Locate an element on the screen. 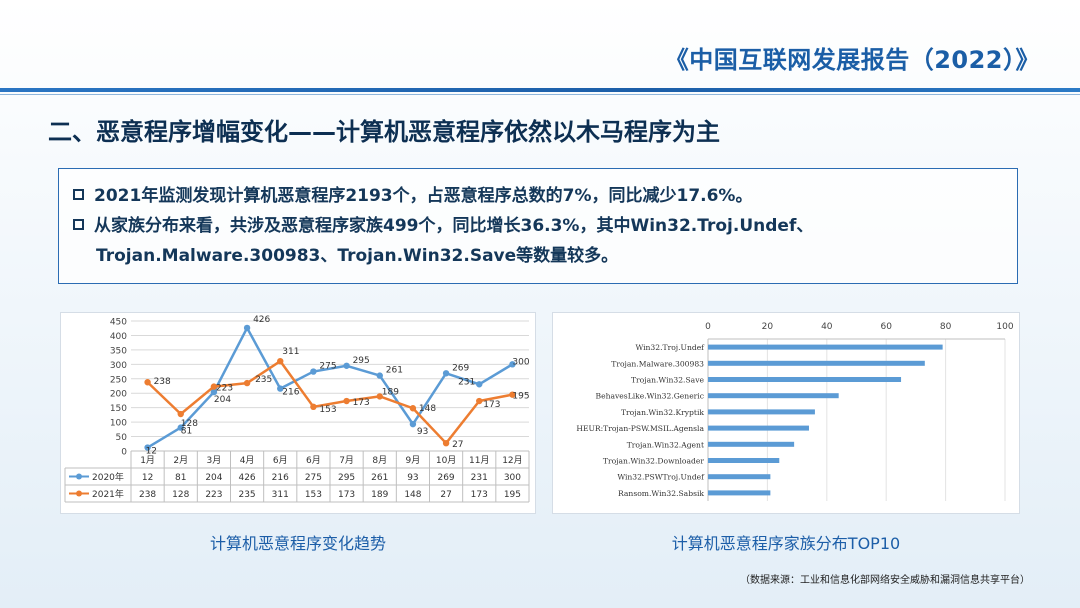 This screenshot has height=608, width=1080. x-tick-label: 1月 is located at coordinates (147, 460).